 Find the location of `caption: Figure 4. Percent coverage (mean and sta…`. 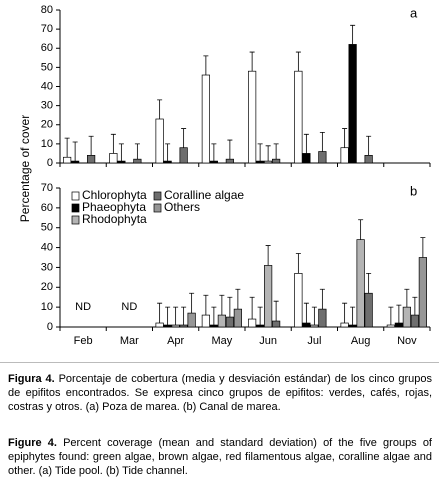

caption: Figure 4. Percent coverage (mean and sta… is located at coordinates (220, 457).